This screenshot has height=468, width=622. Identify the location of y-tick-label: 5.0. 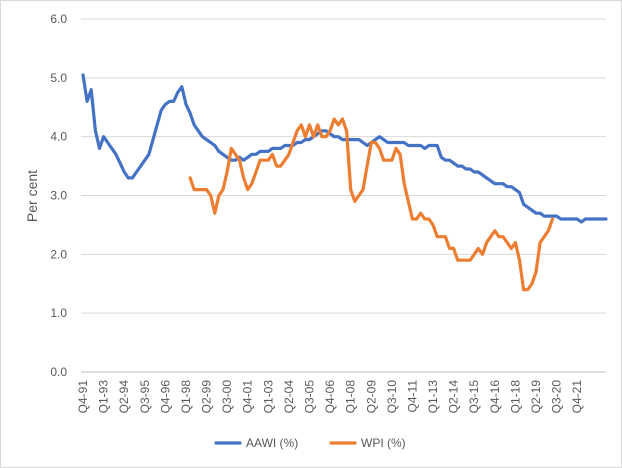
(58, 78).